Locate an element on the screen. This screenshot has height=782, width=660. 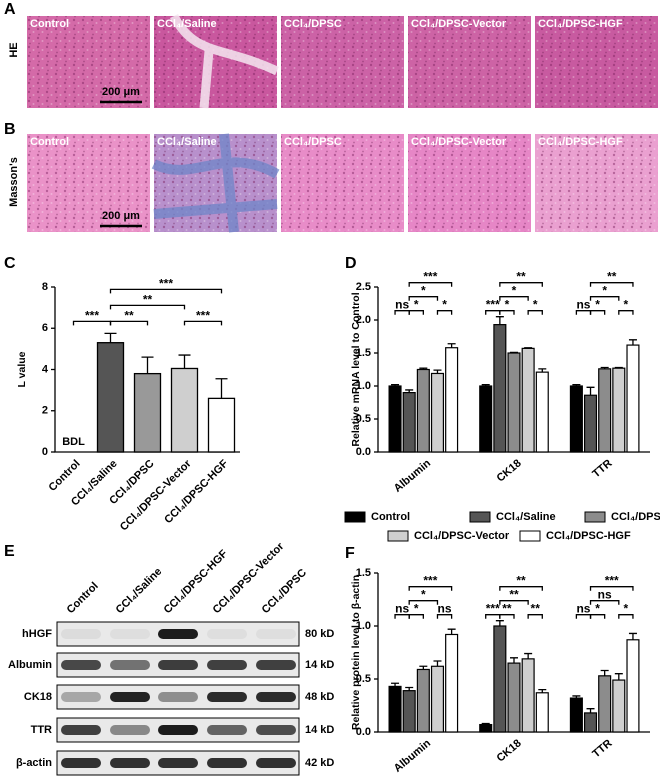
image-label: CCl₄/DPSC-HGF is located at coordinates (580, 142).